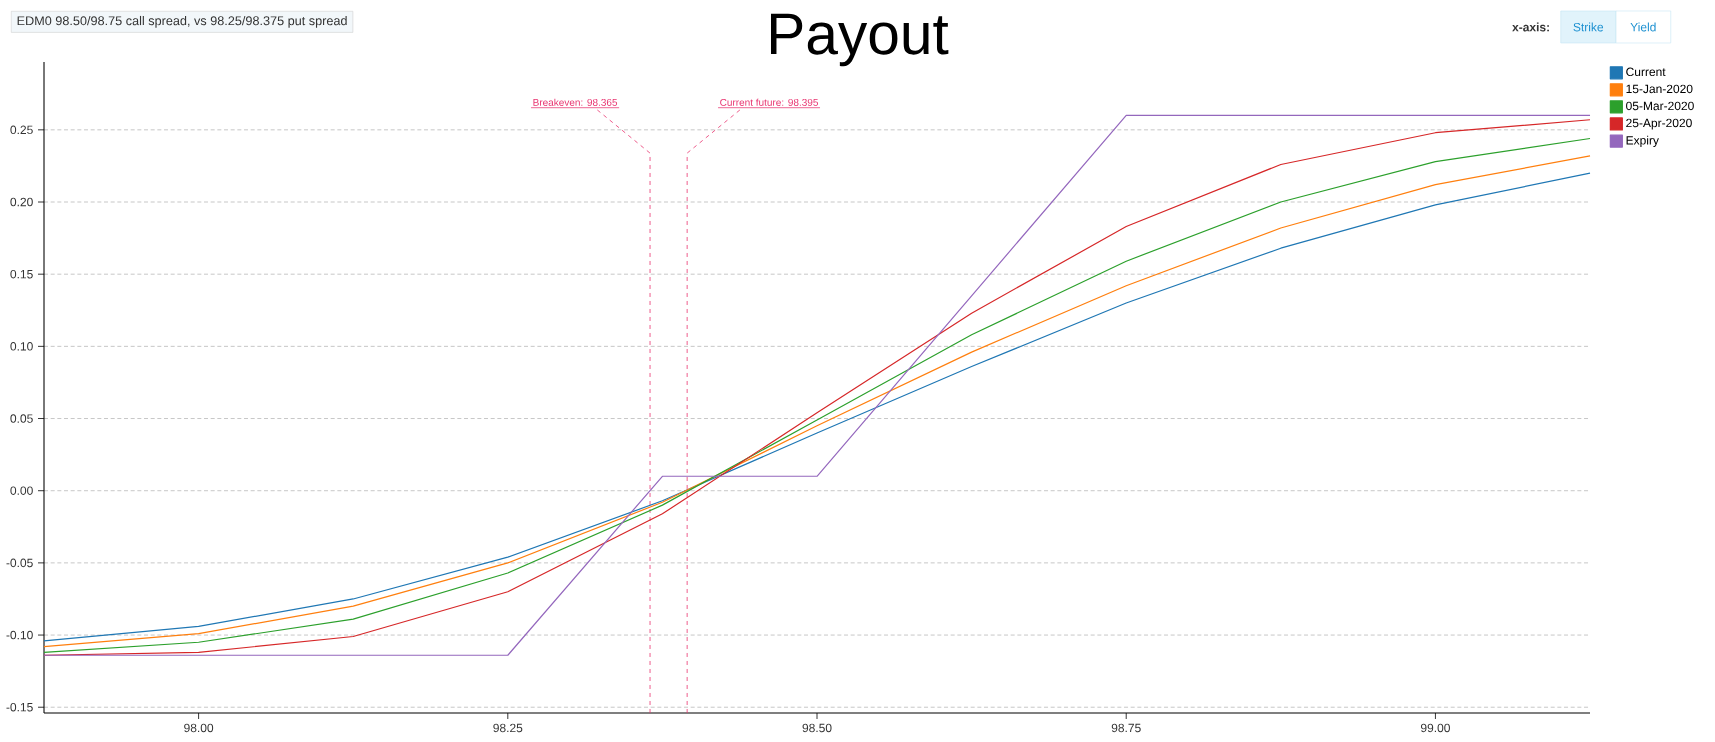 Image resolution: width=1715 pixels, height=742 pixels. Describe the element at coordinates (19, 635) in the screenshot. I see `y-tick-label: -0.10` at that location.